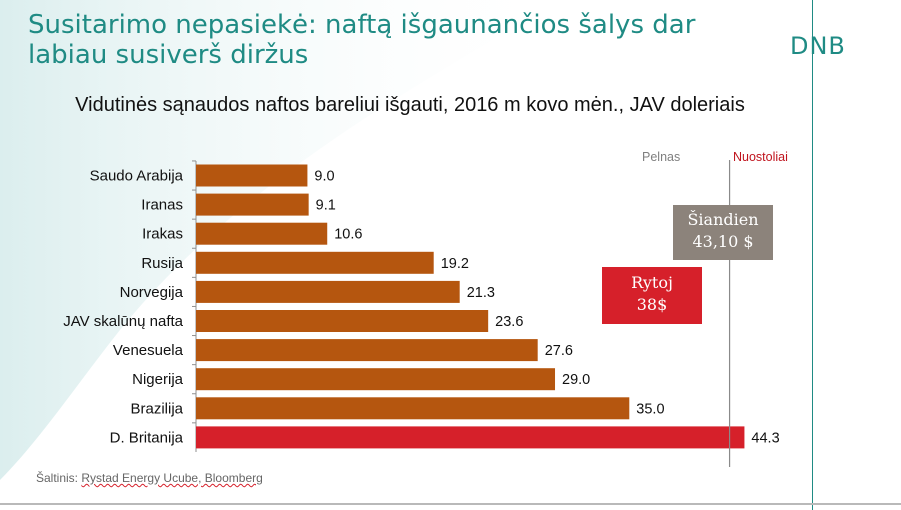  Describe the element at coordinates (252, 204) in the screenshot. I see `bar-iranas` at that location.